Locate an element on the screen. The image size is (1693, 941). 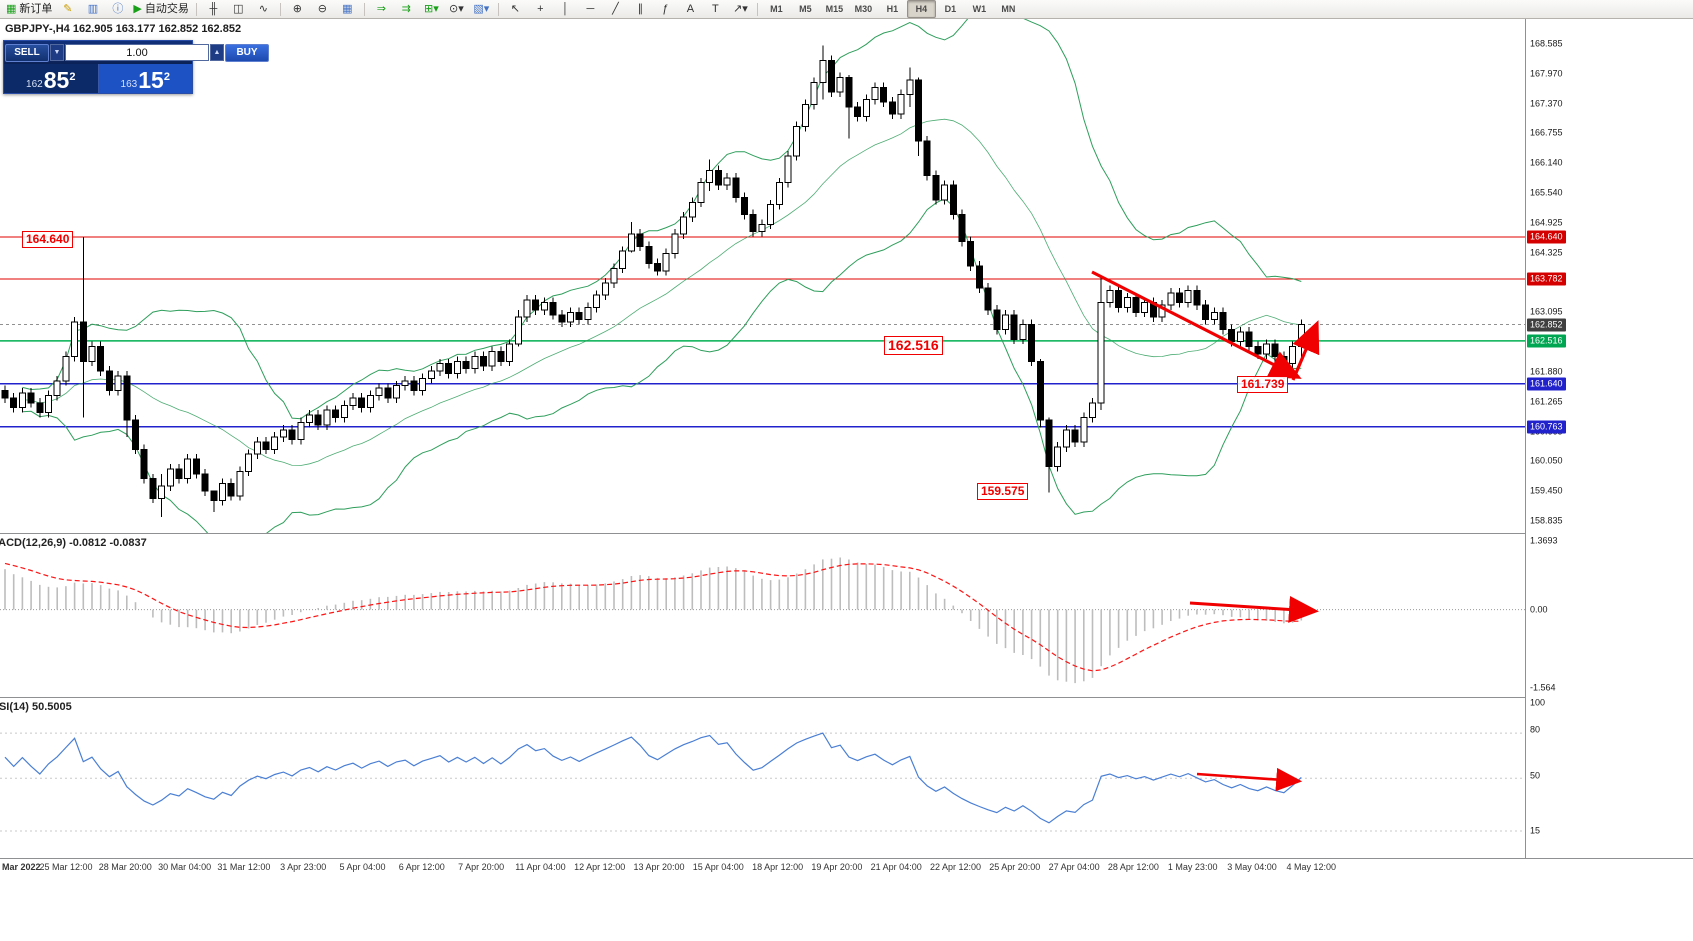
new-order-button-label: 新订单 is located at coordinates (36, 8).